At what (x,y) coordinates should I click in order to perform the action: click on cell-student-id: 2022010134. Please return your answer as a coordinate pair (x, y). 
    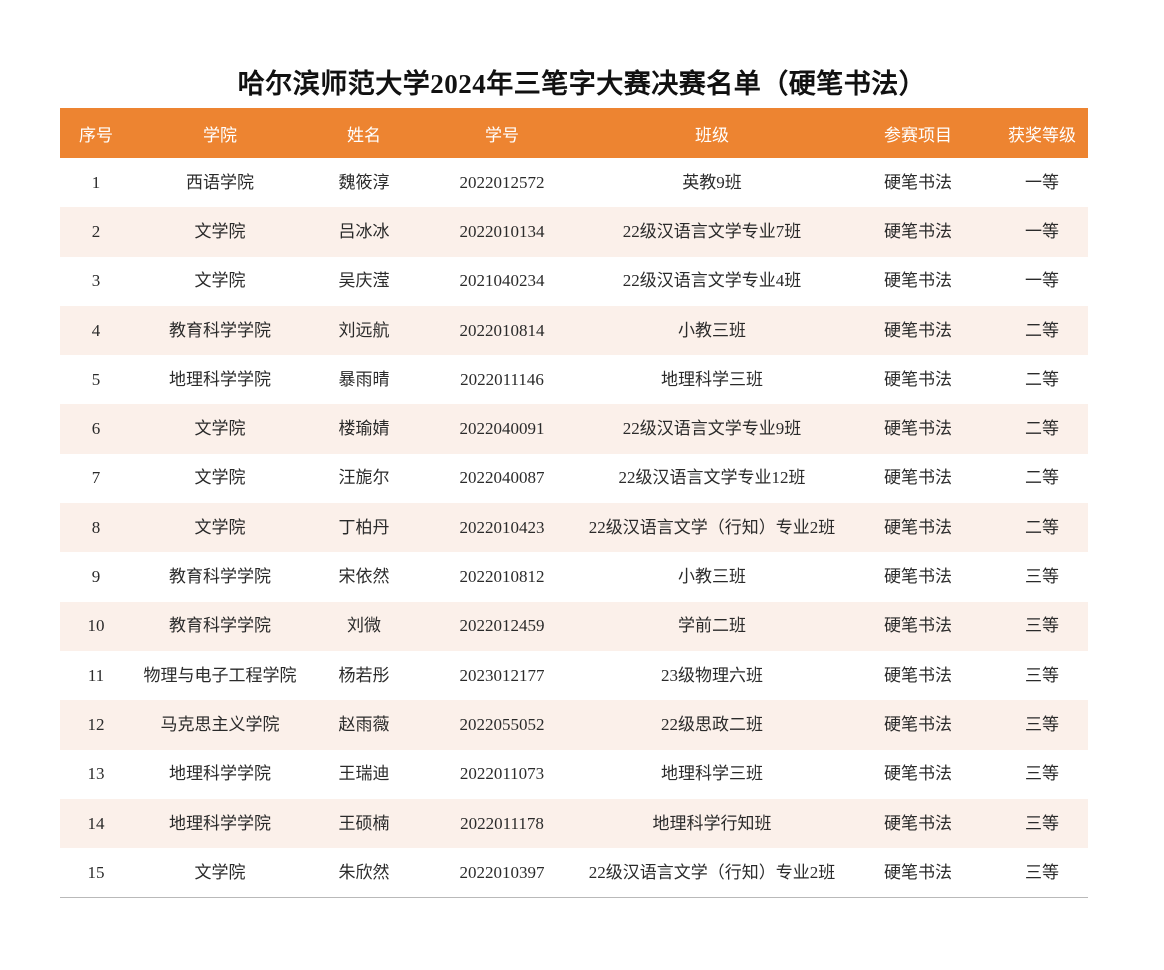
    Looking at the image, I should click on (502, 232).